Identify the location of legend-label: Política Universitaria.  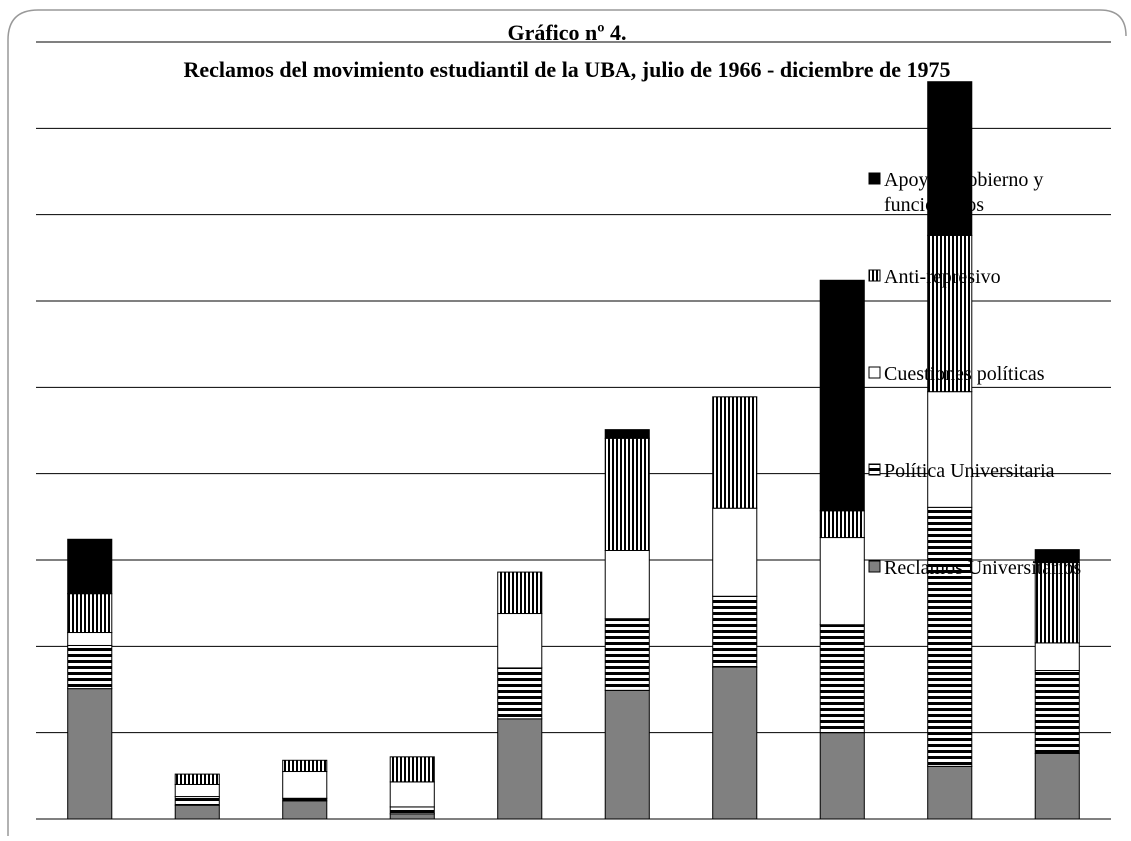
(969, 471).